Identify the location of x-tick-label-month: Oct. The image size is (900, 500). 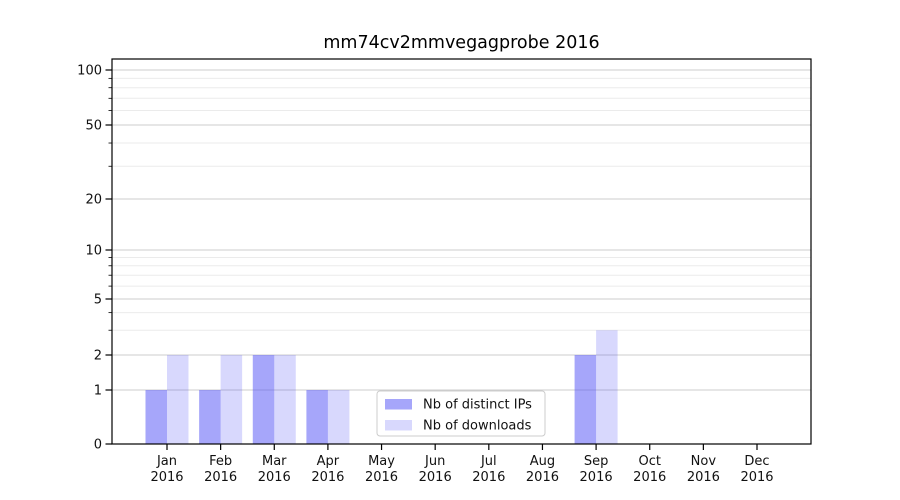
(649, 461).